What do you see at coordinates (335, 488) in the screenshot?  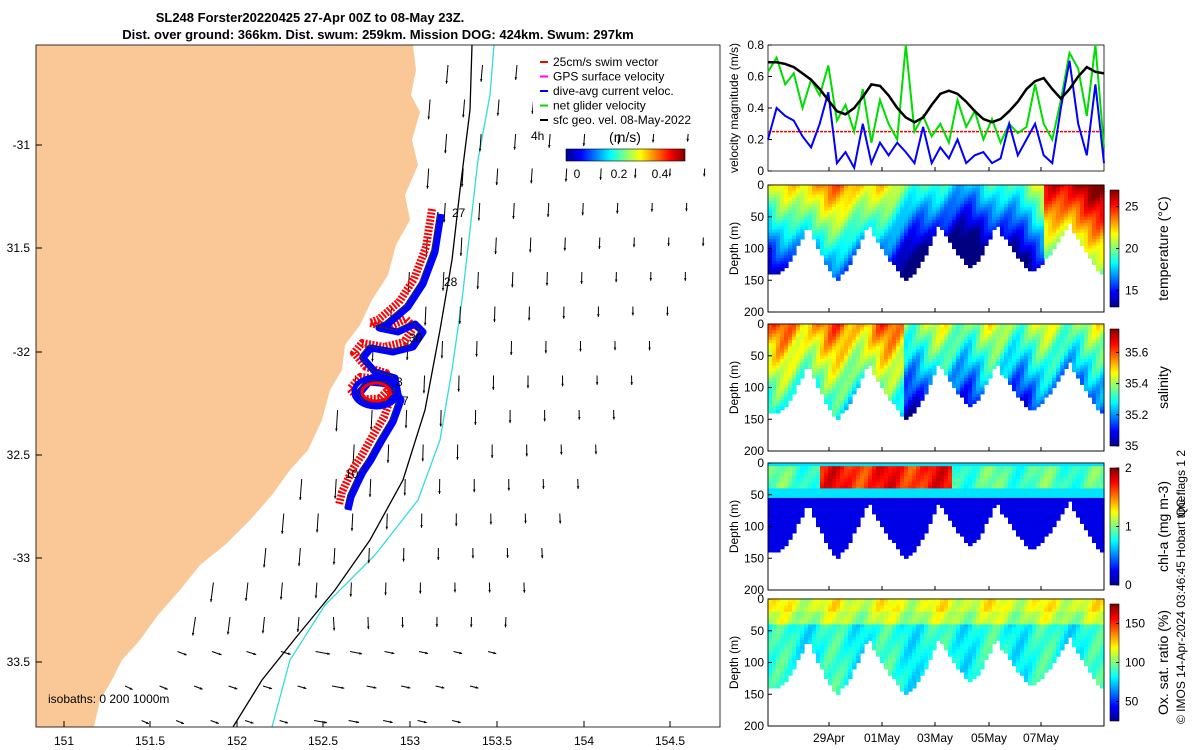 I see `velocity-arrow` at bounding box center [335, 488].